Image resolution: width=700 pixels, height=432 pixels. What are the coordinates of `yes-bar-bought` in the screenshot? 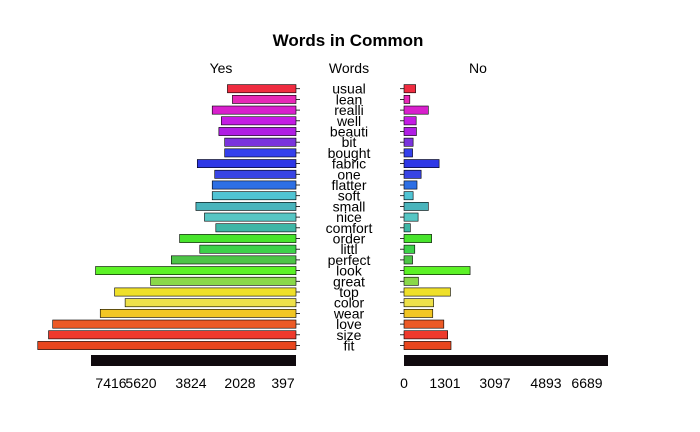 It's located at (260, 153).